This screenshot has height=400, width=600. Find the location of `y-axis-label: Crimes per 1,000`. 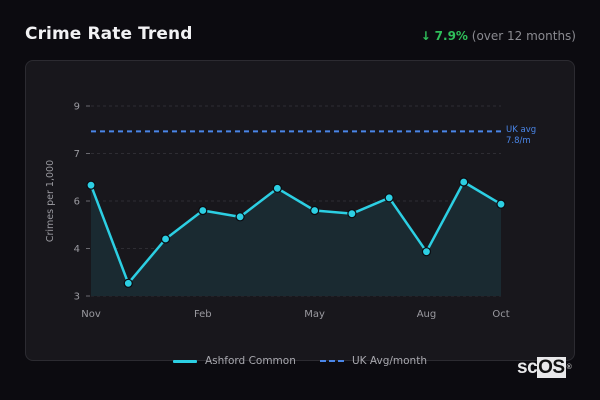

y-axis-label: Crimes per 1,000 is located at coordinates (50, 201).